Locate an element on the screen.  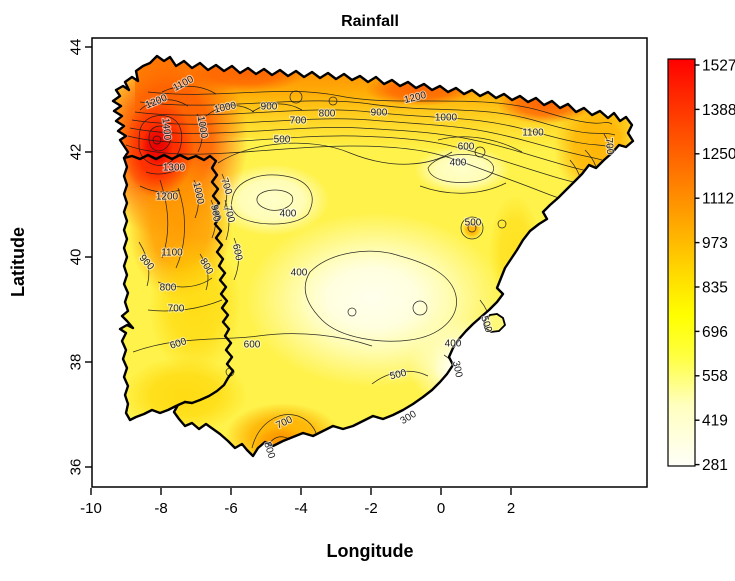
legend-tick-label: 558 is located at coordinates (715, 376).